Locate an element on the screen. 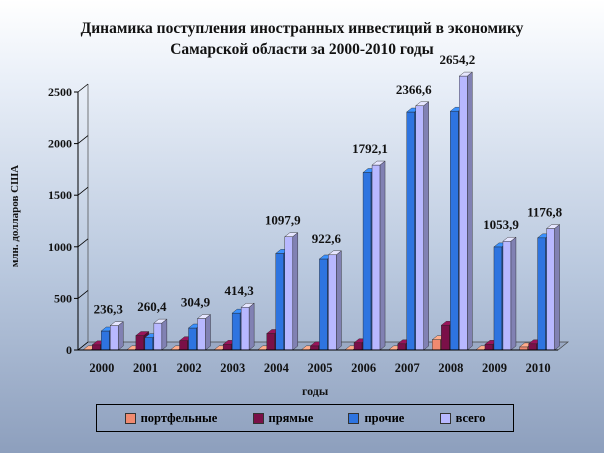  bar-прямые-2008 is located at coordinates (445, 338).